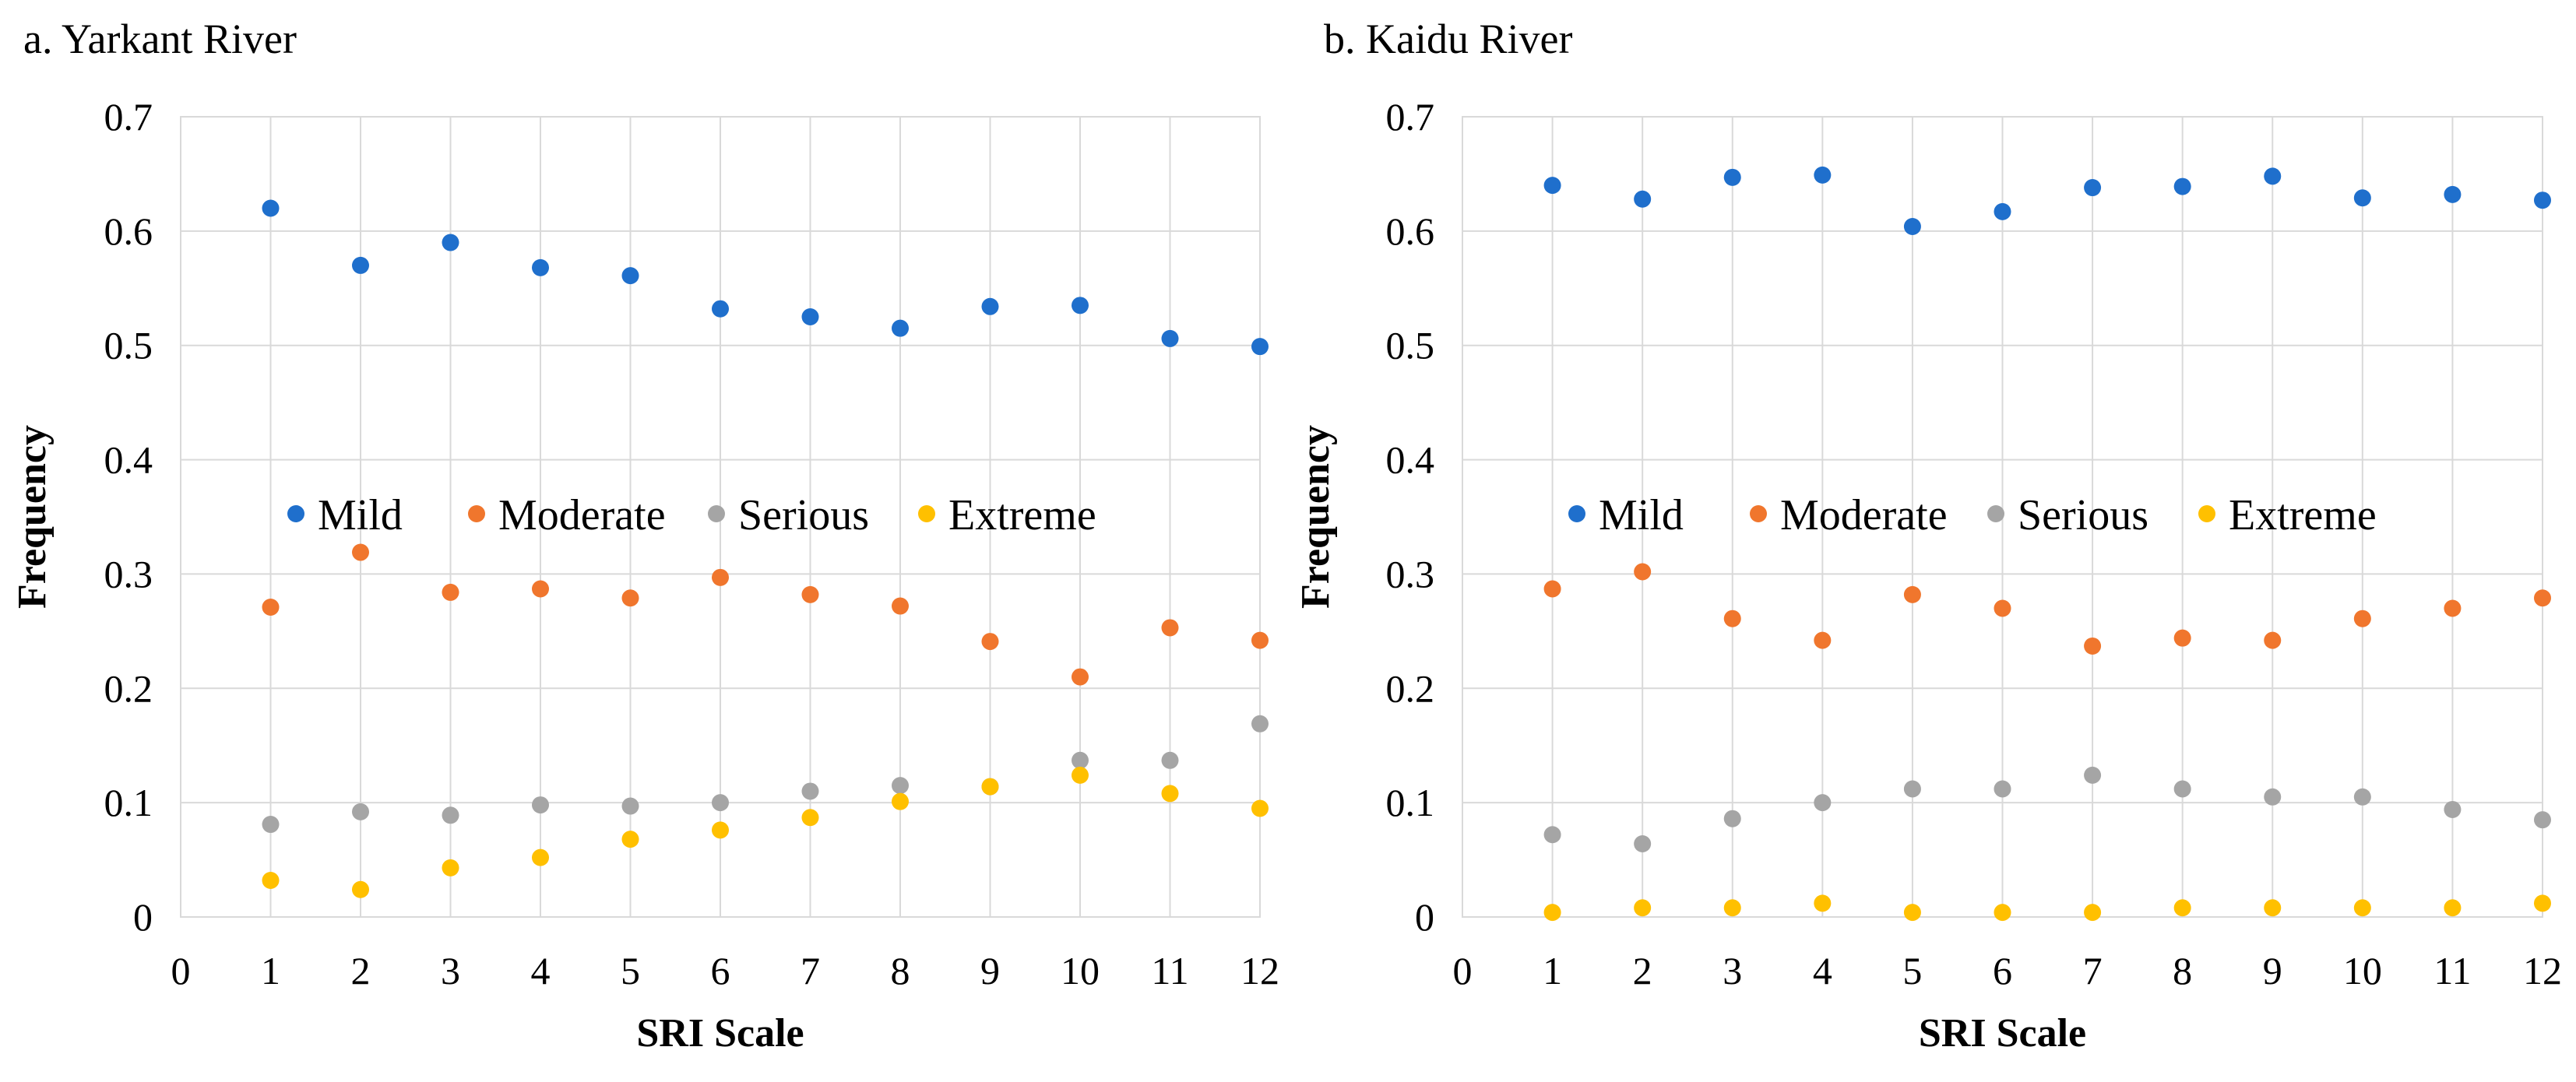 This screenshot has width=2576, height=1082. Describe the element at coordinates (2002, 970) in the screenshot. I see `x-tick-label: 6` at that location.